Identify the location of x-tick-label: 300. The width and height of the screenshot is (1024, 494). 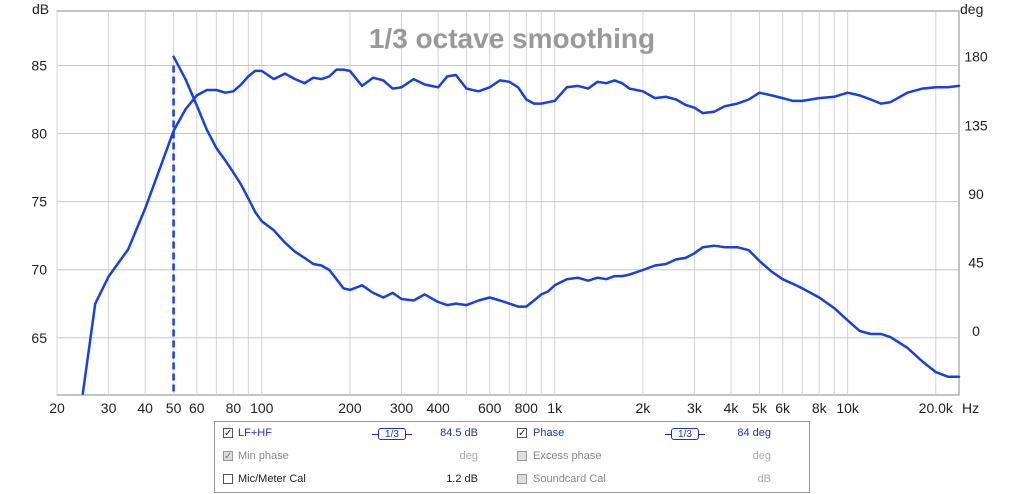
(402, 408).